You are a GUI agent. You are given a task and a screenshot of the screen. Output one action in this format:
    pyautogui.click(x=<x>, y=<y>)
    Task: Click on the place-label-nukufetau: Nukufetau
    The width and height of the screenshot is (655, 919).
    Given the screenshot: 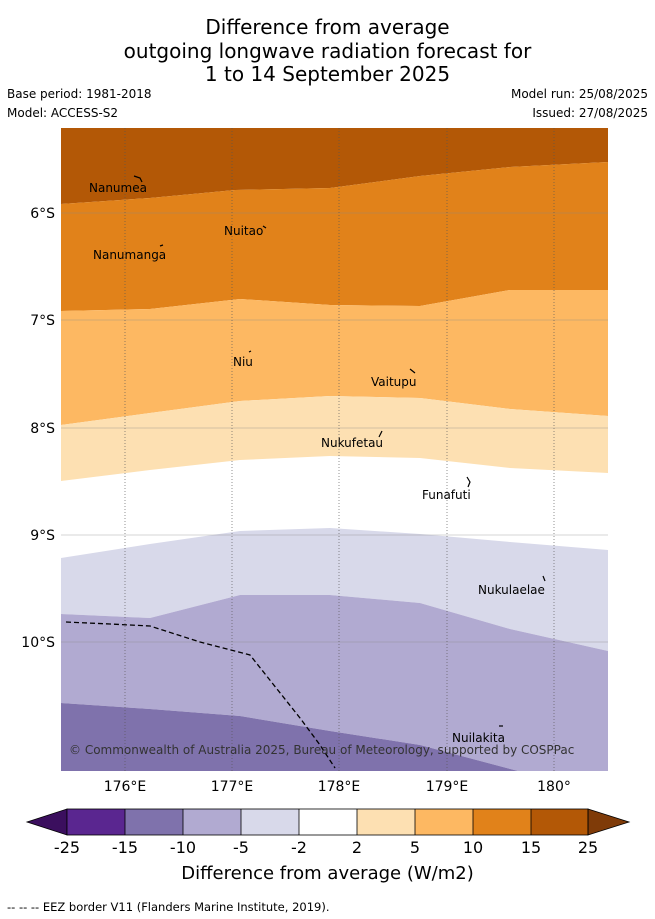 What is the action you would take?
    pyautogui.click(x=352, y=443)
    